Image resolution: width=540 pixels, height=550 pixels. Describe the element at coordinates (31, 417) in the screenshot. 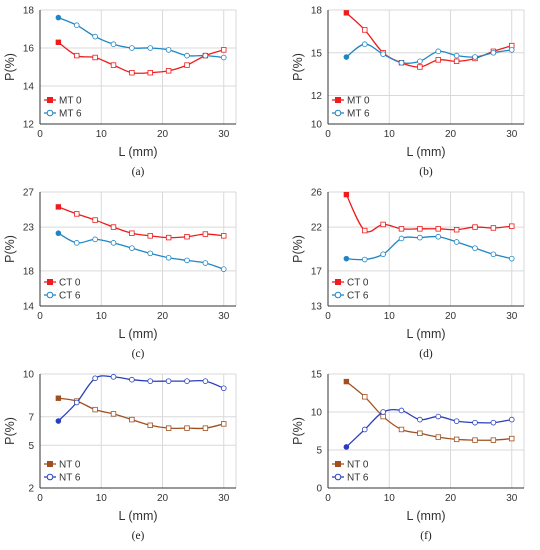

I see `y-tick-label: 7` at that location.